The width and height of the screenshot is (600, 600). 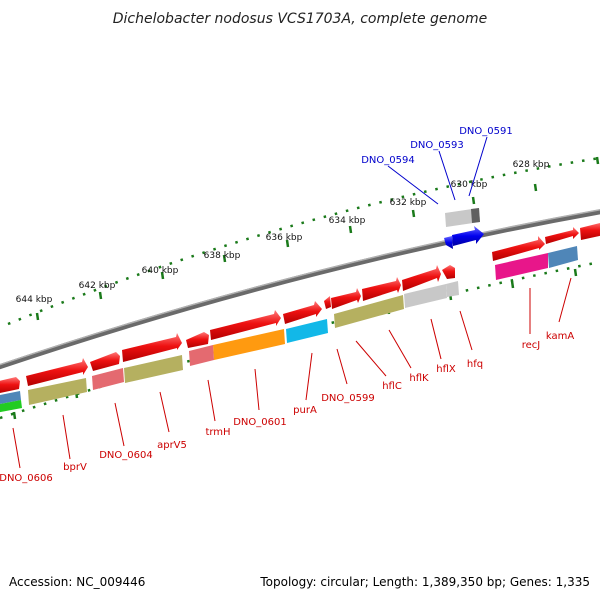 I want to click on scale-label: 640 kbp, so click(x=160, y=271).